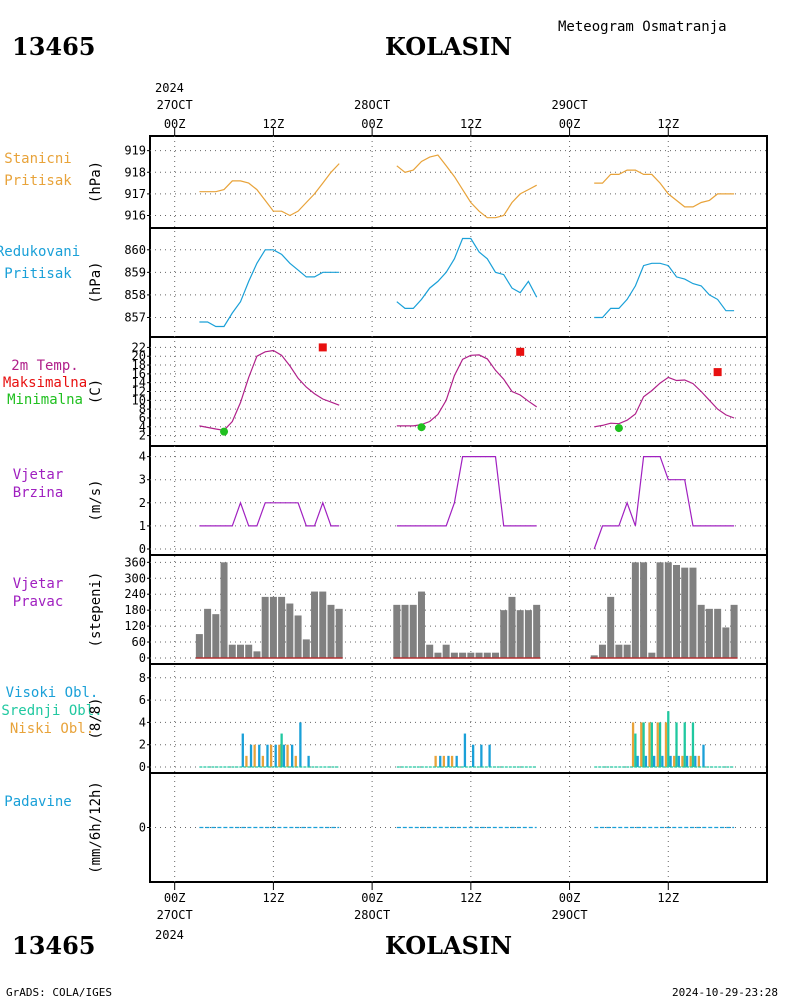  What do you see at coordinates (142, 828) in the screenshot?
I see `ytick-6-0: 0` at bounding box center [142, 828].